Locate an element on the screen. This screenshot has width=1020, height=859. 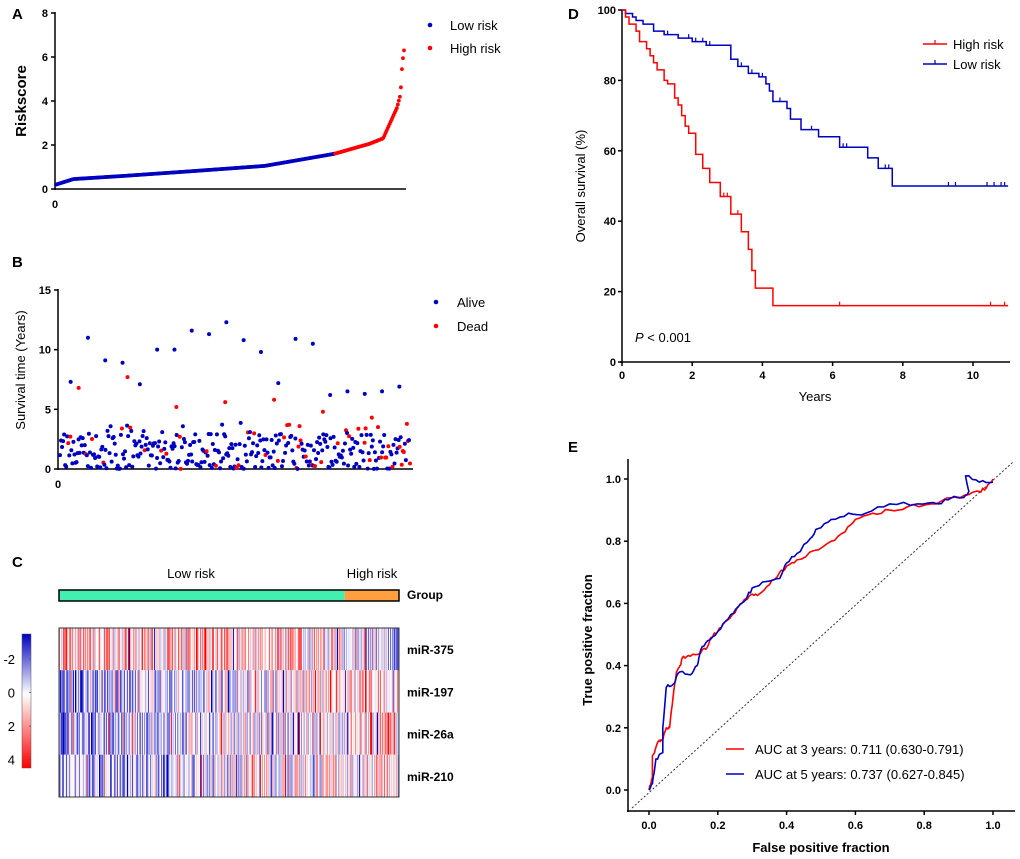
panel-d-ytick-label: 20 is located at coordinates (610, 293).